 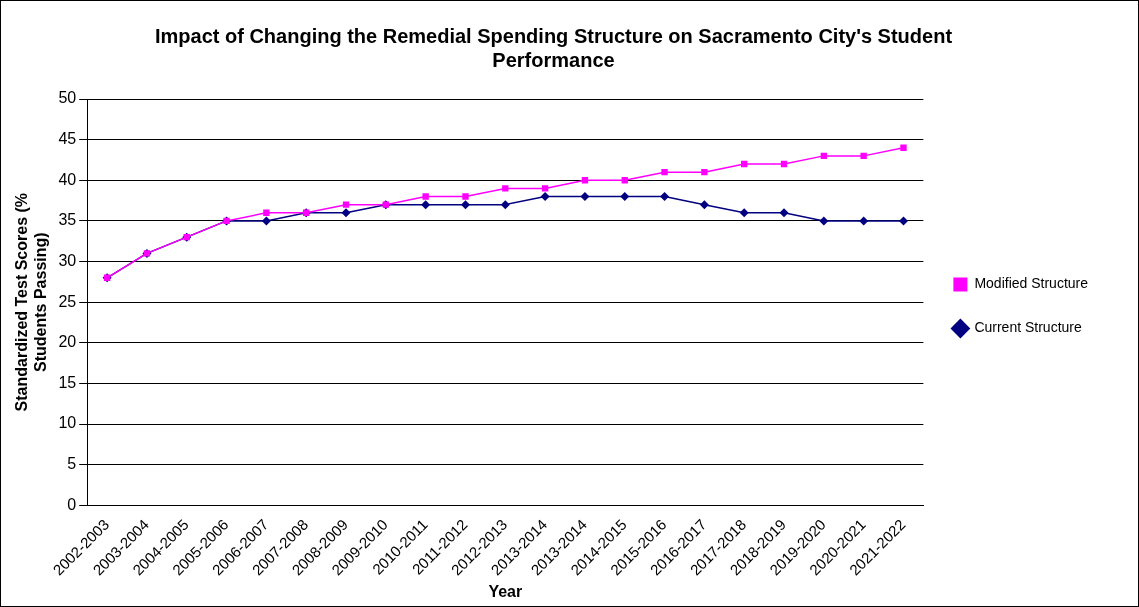 I want to click on legend-label: Current Structure, so click(x=1028, y=327).